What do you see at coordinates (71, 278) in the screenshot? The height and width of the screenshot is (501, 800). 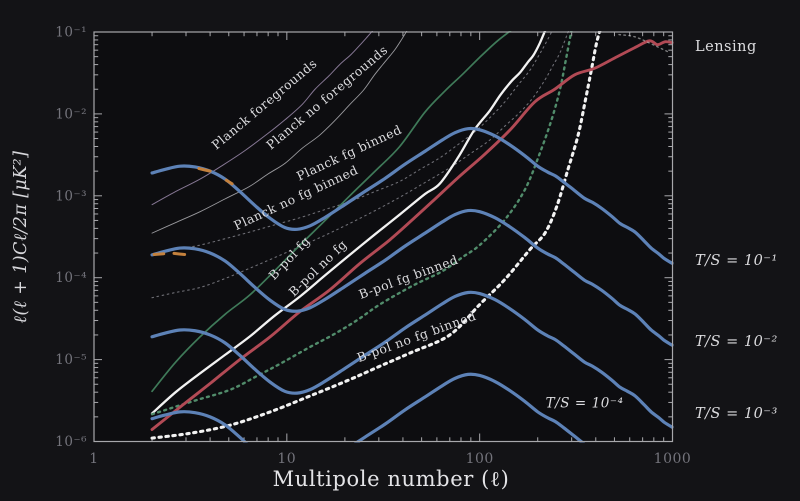 I see `y-tick-label-1e-4: 10⁻⁴` at bounding box center [71, 278].